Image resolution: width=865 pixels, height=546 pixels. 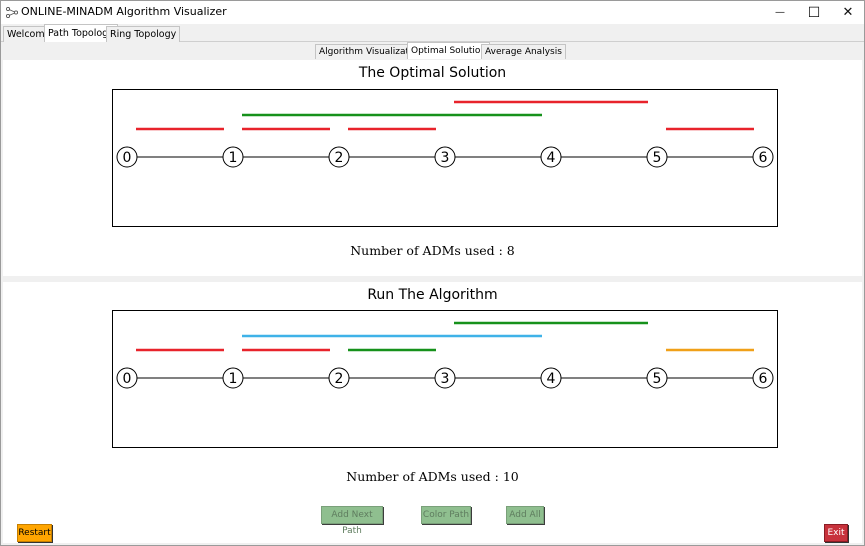 I want to click on algorithm-adm-count: Number of ADMs used : 10, so click(x=432, y=476).